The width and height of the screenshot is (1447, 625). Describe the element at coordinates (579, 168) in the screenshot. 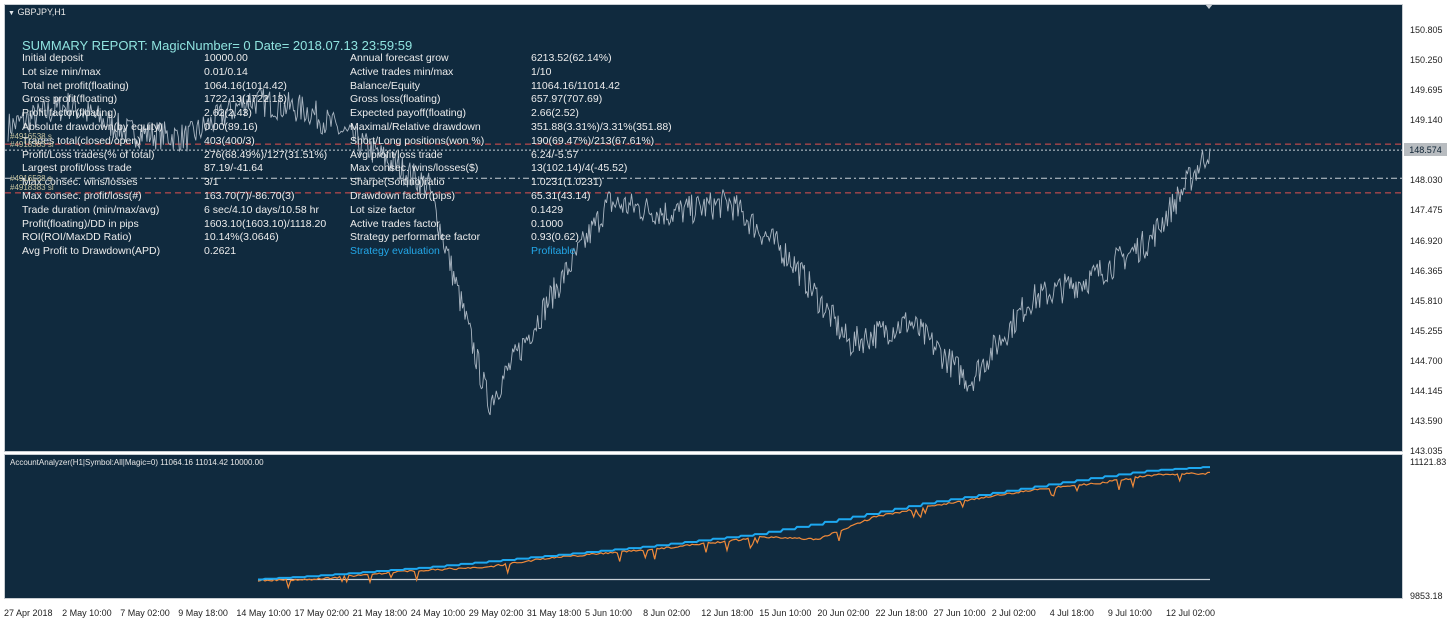

I see `report-value: 13(102.14)/4(-45.52)` at that location.